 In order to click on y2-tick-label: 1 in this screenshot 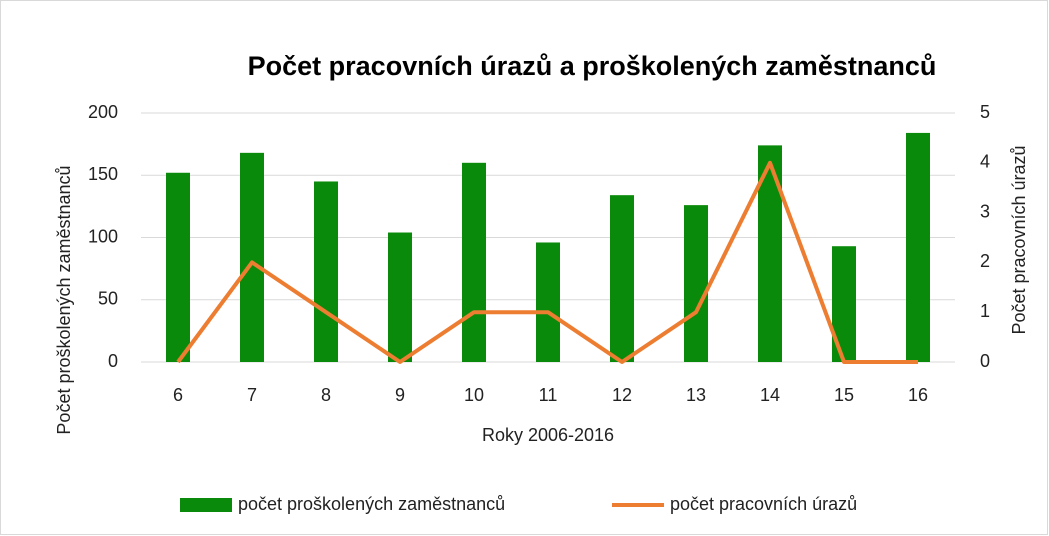, I will do `click(985, 311)`.